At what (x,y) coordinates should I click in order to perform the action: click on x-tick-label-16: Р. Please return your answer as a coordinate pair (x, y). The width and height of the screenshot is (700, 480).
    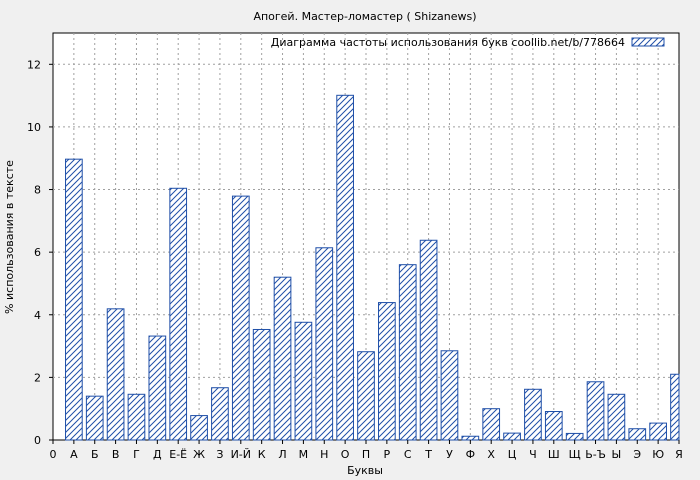
    Looking at the image, I should click on (387, 454).